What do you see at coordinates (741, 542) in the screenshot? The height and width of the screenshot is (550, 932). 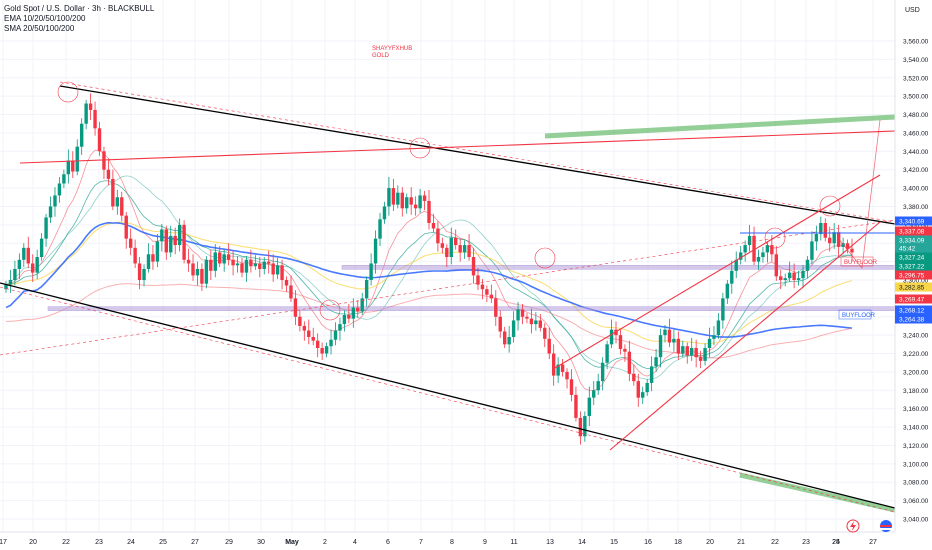 I see `time-tick-label: 21` at bounding box center [741, 542].